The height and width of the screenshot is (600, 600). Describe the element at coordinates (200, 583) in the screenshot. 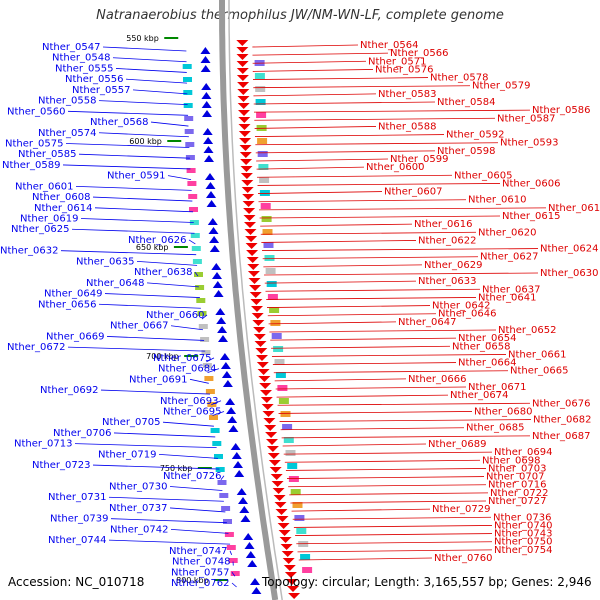

I see `plus-gene-label: Nther_0762` at that location.